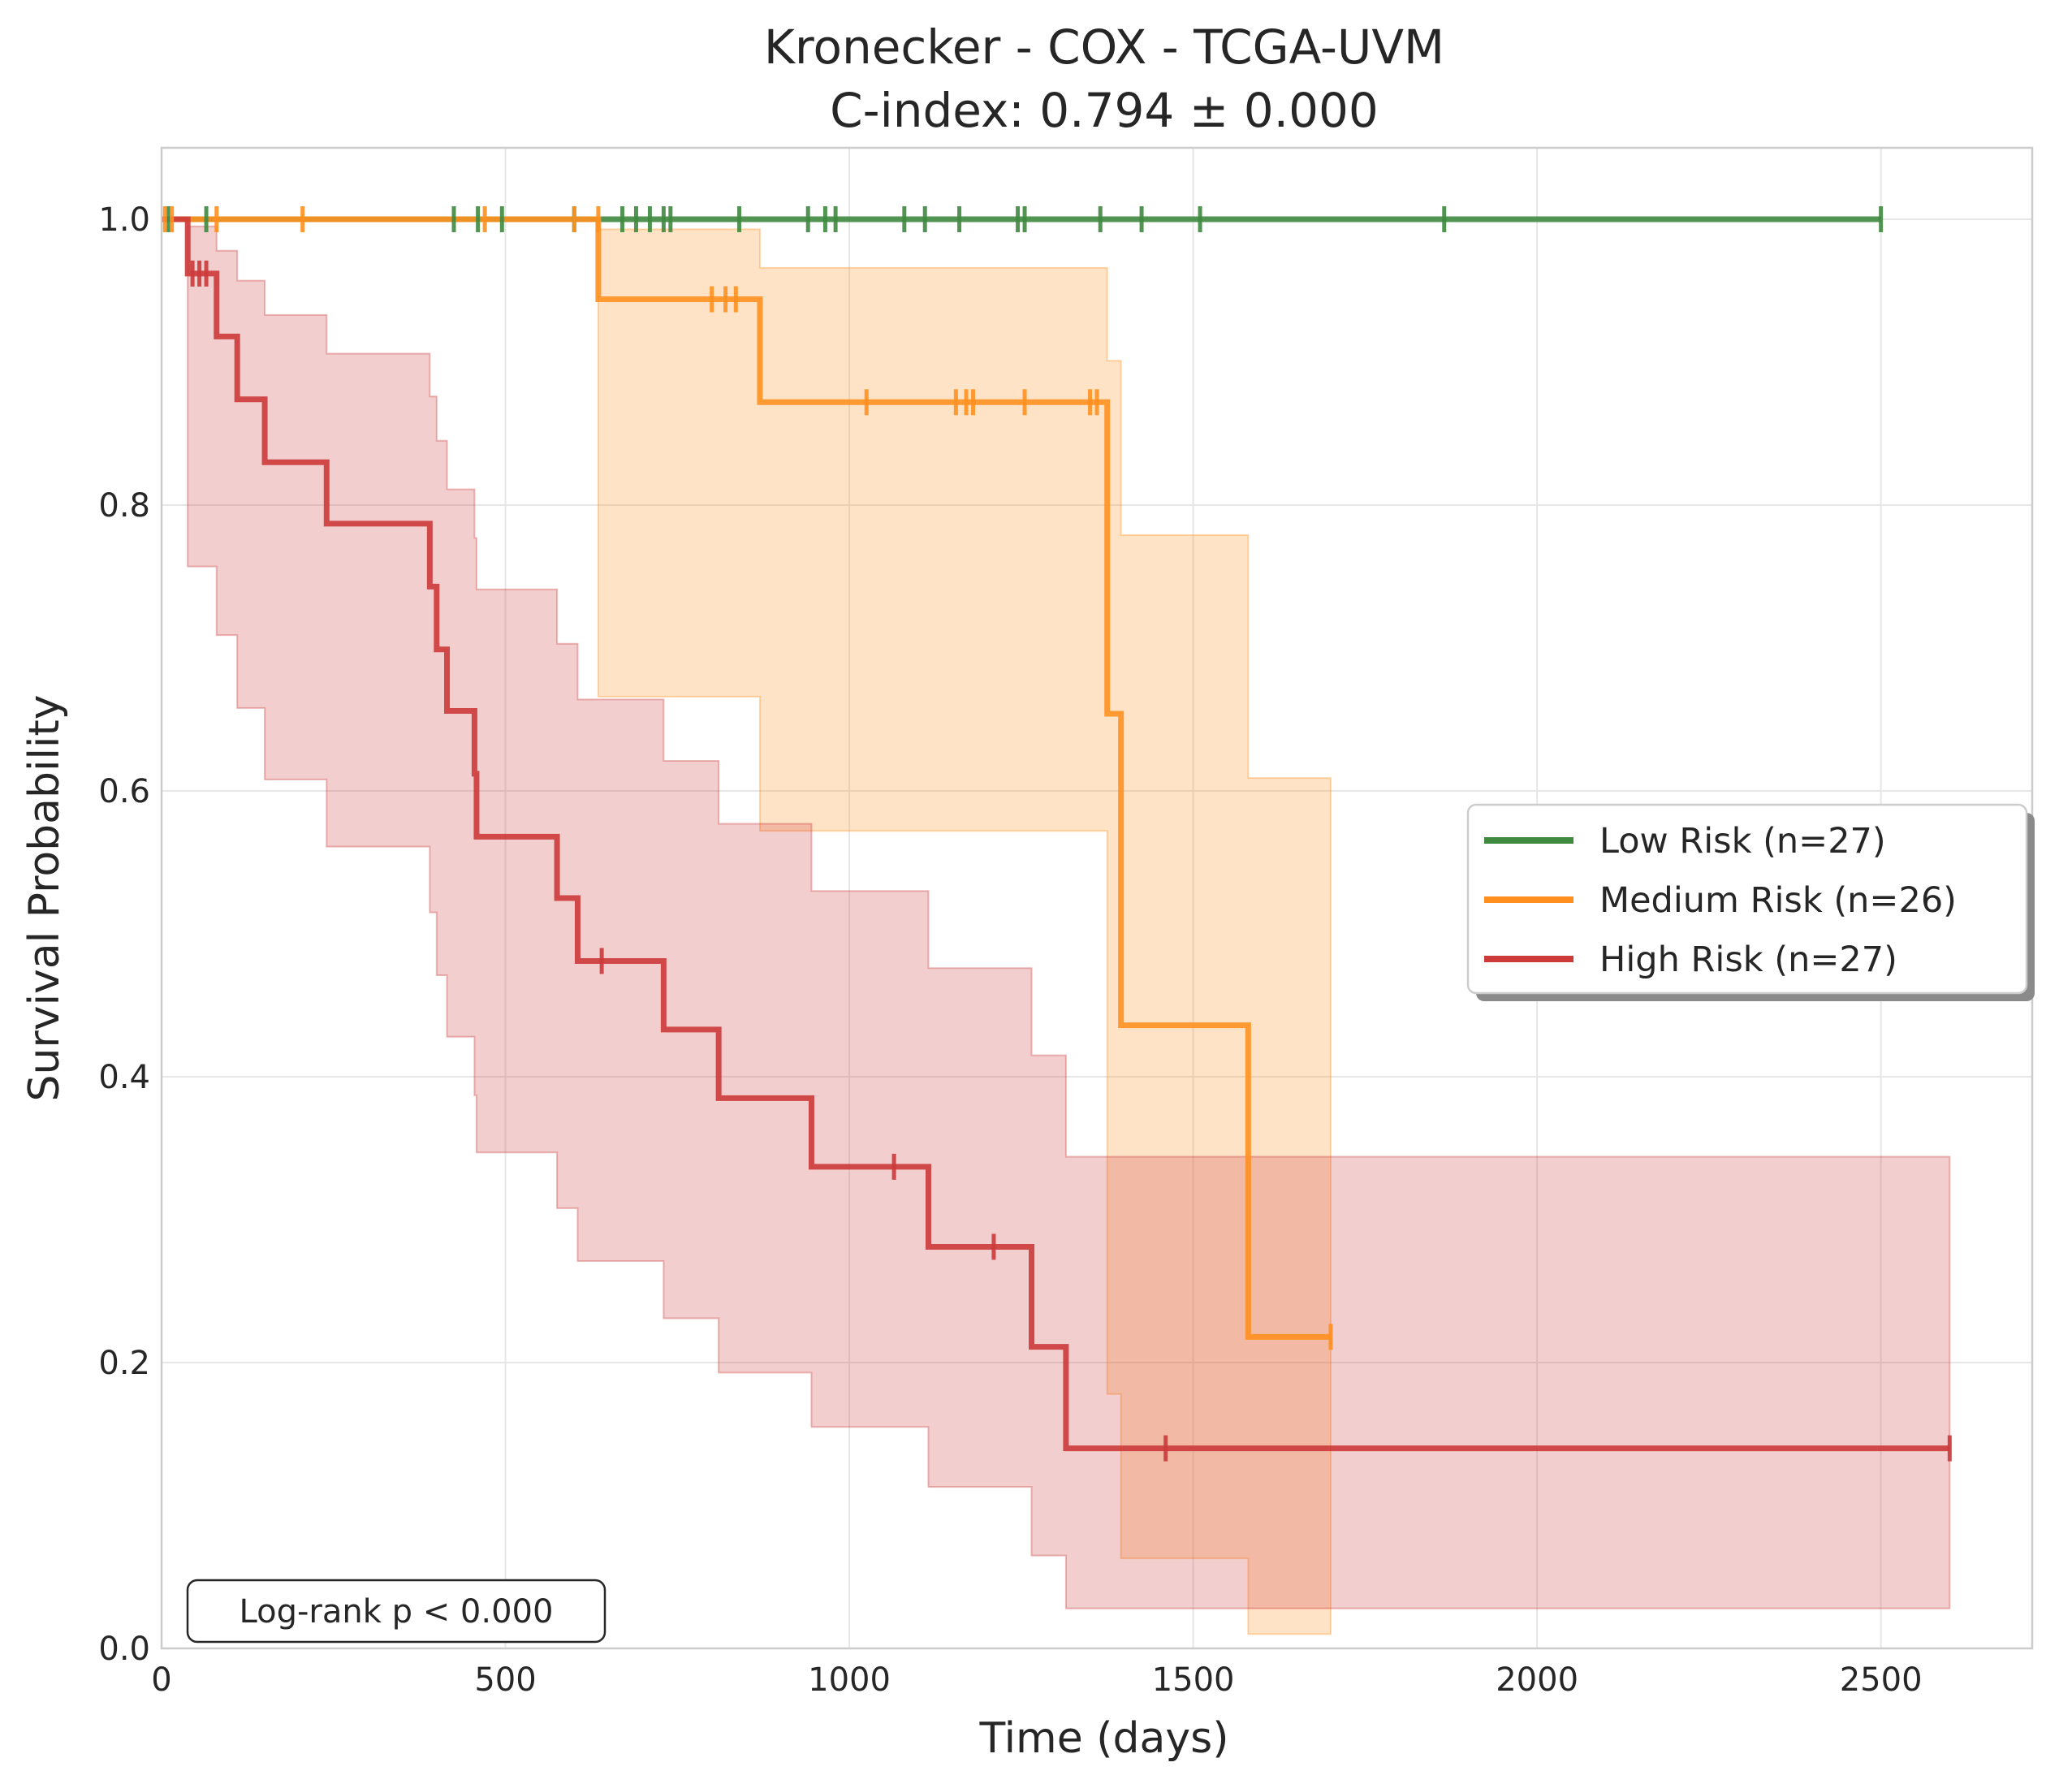 The image size is (2072, 1784). I want to click on logrank-annotation: Log-rank p < 0.000, so click(396, 1611).